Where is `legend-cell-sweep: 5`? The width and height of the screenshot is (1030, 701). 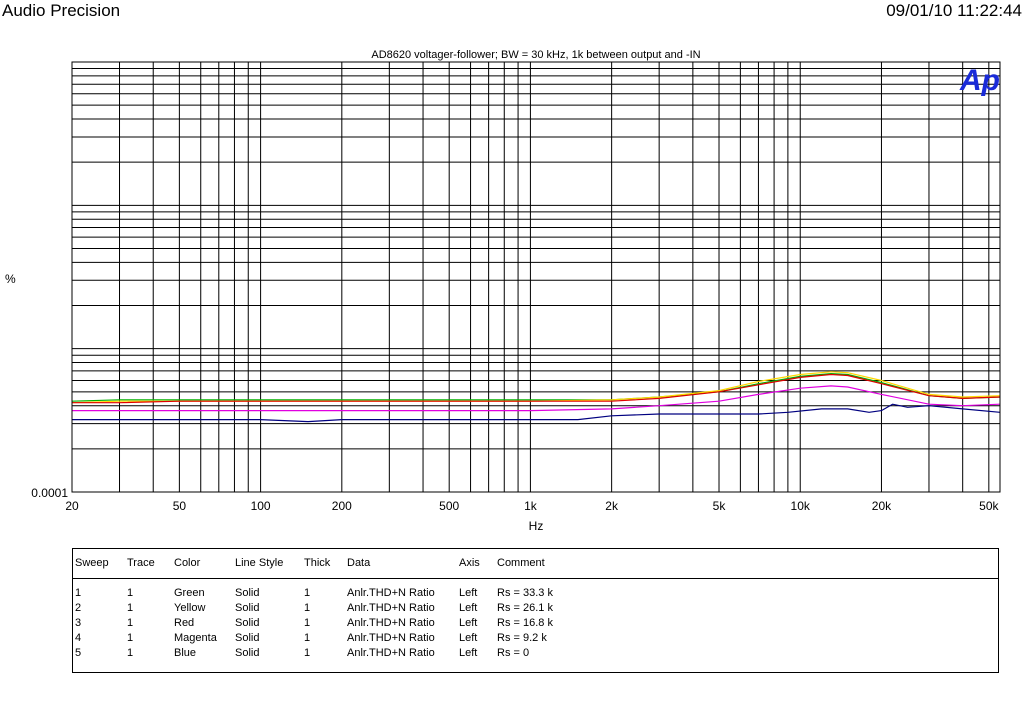 legend-cell-sweep: 5 is located at coordinates (78, 653).